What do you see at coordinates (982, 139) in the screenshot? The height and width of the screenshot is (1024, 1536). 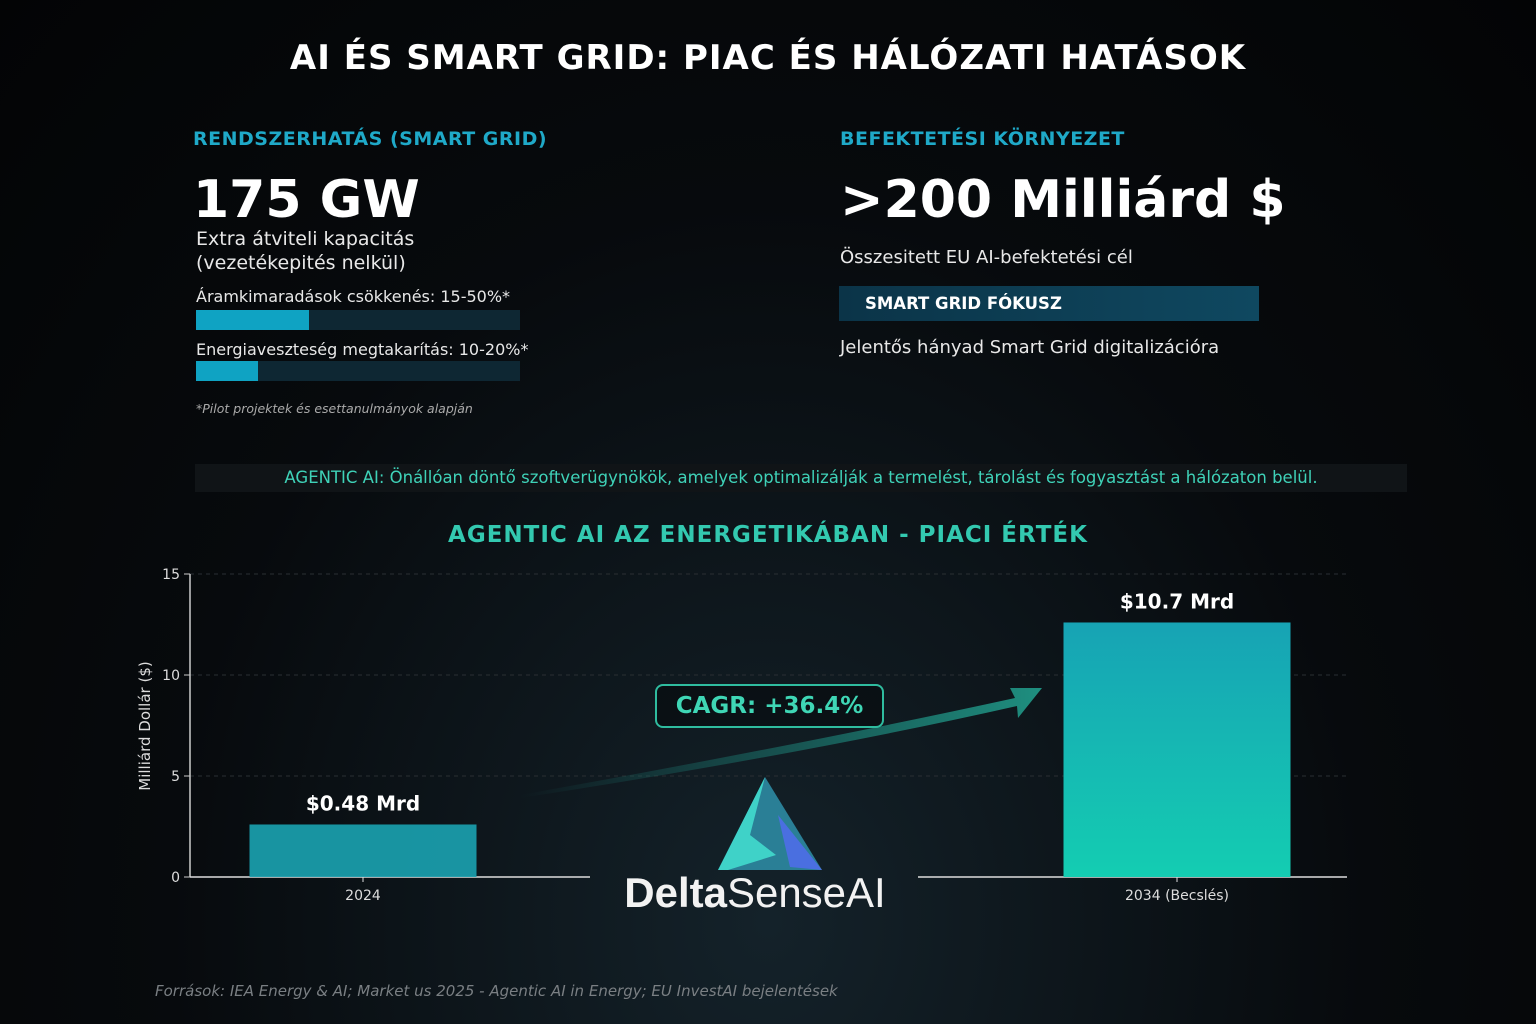 I see `right-heading: BEFEKTETÉSI KÖRNYEZET` at bounding box center [982, 139].